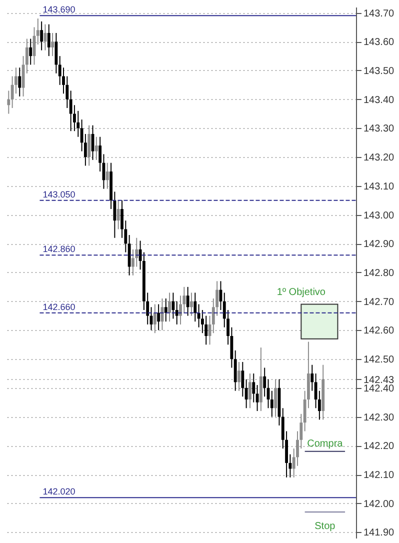 The image size is (399, 543). I want to click on band-label: 1º Objetivo, so click(301, 292).